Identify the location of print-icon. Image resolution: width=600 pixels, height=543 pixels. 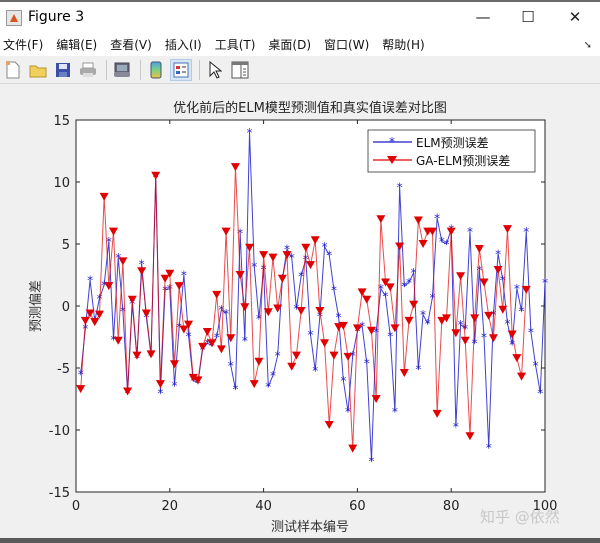
(88, 70).